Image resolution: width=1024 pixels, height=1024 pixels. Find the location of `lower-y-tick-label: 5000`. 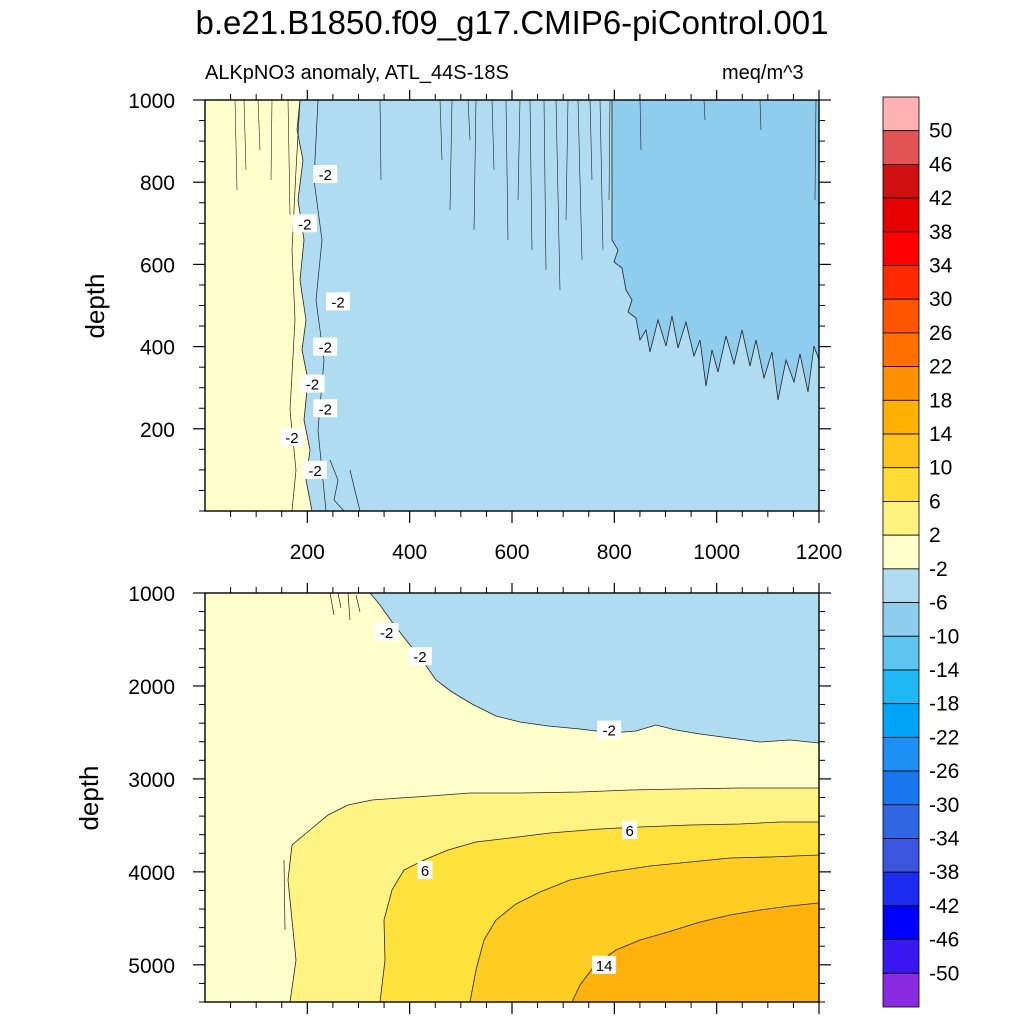

lower-y-tick-label: 5000 is located at coordinates (151, 966).